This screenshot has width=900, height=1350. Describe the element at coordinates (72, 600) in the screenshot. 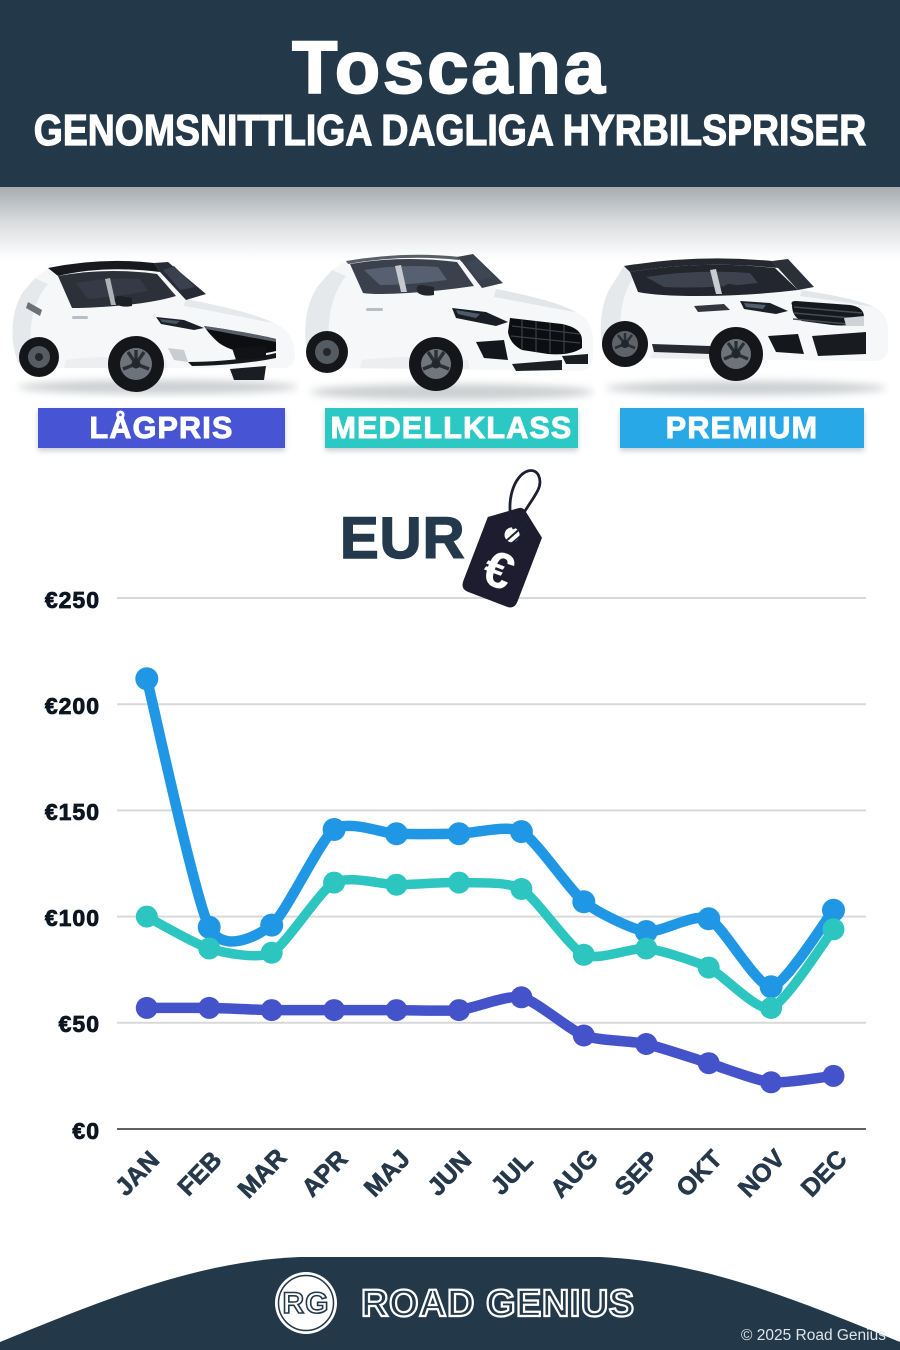

I see `svg-text: €250` at that location.